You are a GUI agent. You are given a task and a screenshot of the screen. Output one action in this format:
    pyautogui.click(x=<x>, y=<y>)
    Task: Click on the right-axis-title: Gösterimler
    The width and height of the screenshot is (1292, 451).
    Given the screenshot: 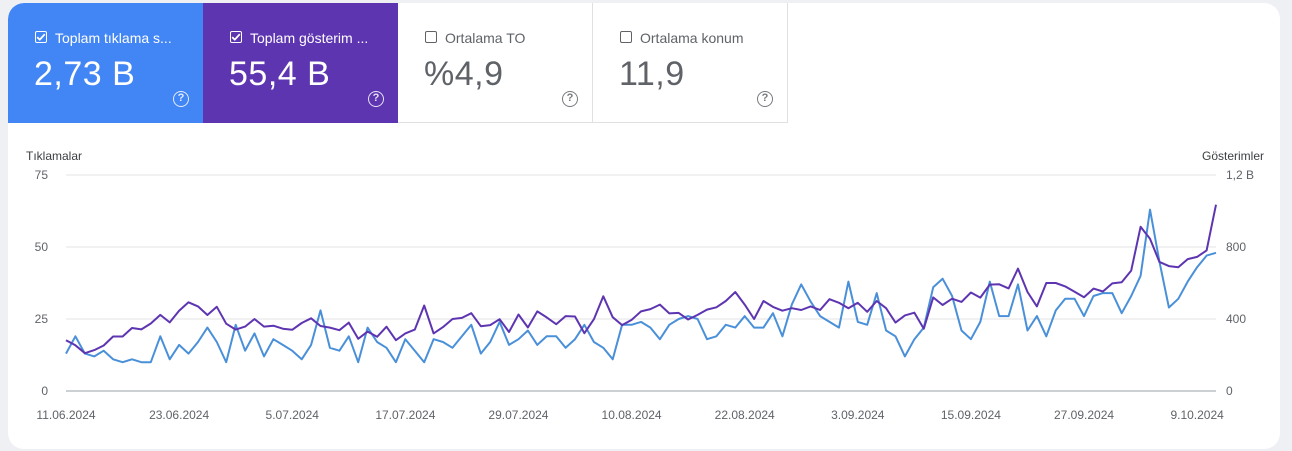 What is the action you would take?
    pyautogui.click(x=1232, y=156)
    